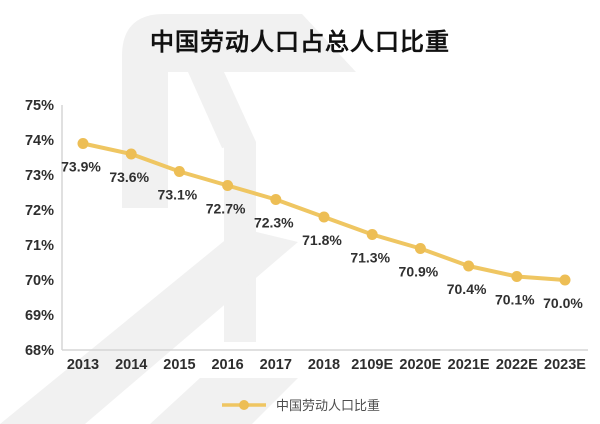 The height and width of the screenshot is (424, 600). Describe the element at coordinates (39, 351) in the screenshot. I see `y-tick-label: 68%` at that location.